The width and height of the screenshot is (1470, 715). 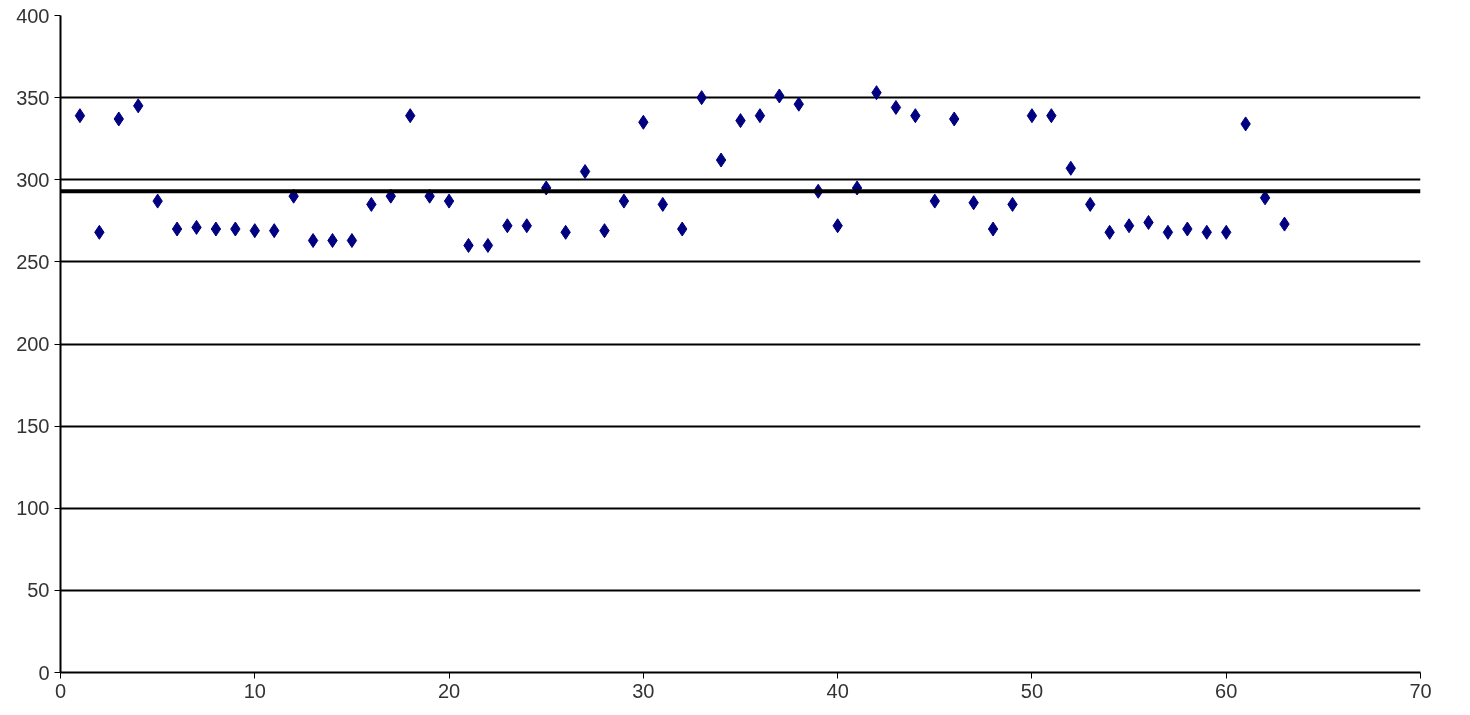 I want to click on y-tick-label: 100, so click(x=33, y=508).